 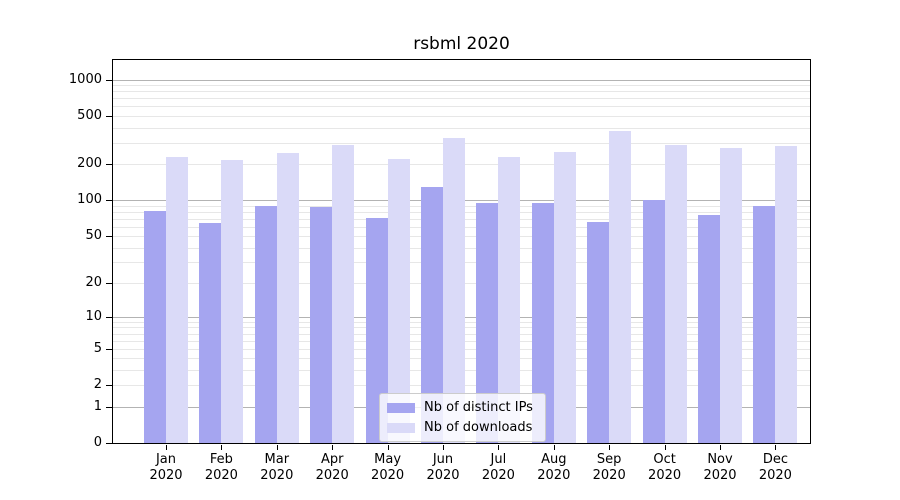 I want to click on x-axis-tick-label: Oct 2020, so click(x=665, y=467).